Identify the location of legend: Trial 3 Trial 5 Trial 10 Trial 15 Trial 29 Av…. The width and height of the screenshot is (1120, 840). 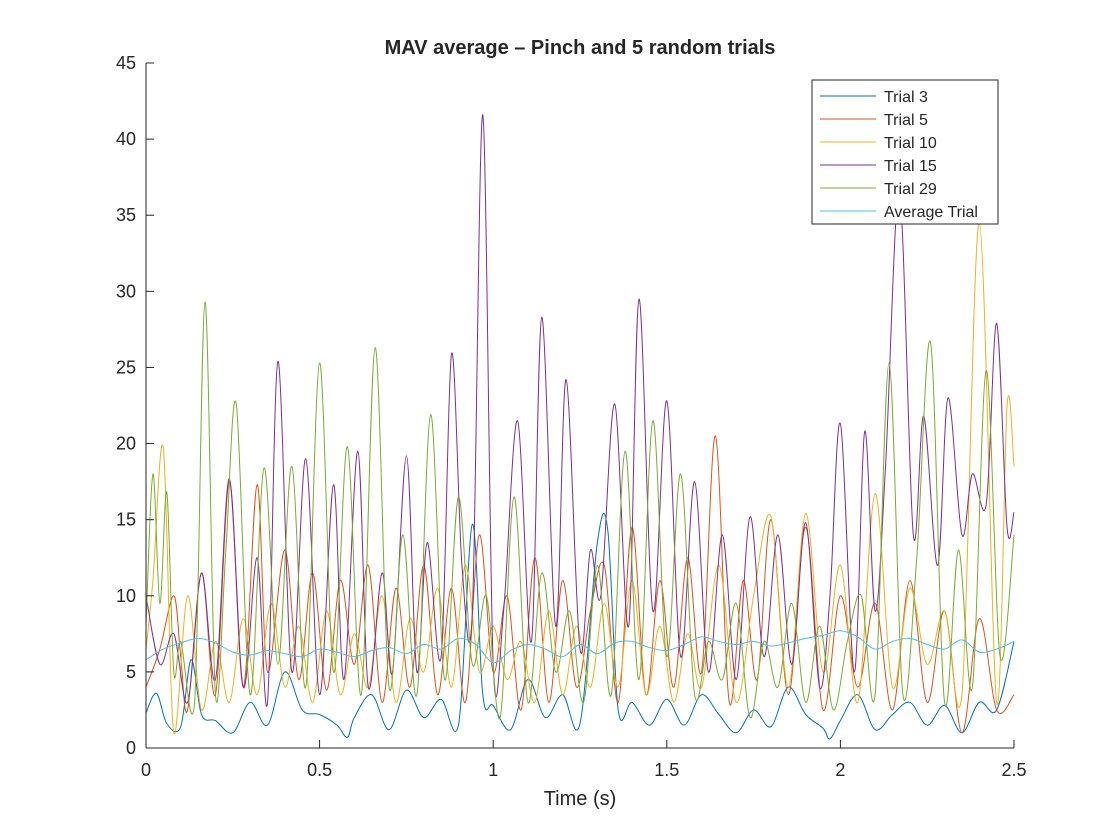
(905, 152).